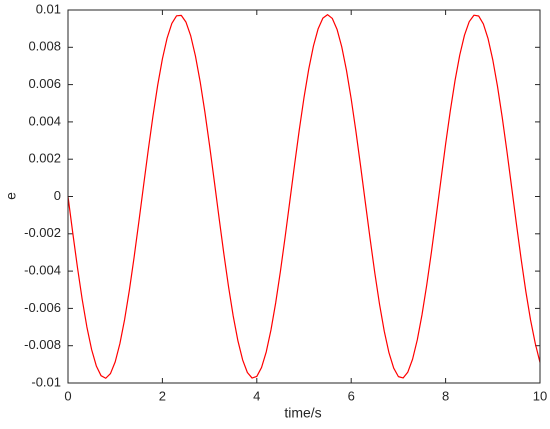 The height and width of the screenshot is (429, 550). What do you see at coordinates (42, 307) in the screenshot?
I see `y-tick-label: -0.006` at bounding box center [42, 307].